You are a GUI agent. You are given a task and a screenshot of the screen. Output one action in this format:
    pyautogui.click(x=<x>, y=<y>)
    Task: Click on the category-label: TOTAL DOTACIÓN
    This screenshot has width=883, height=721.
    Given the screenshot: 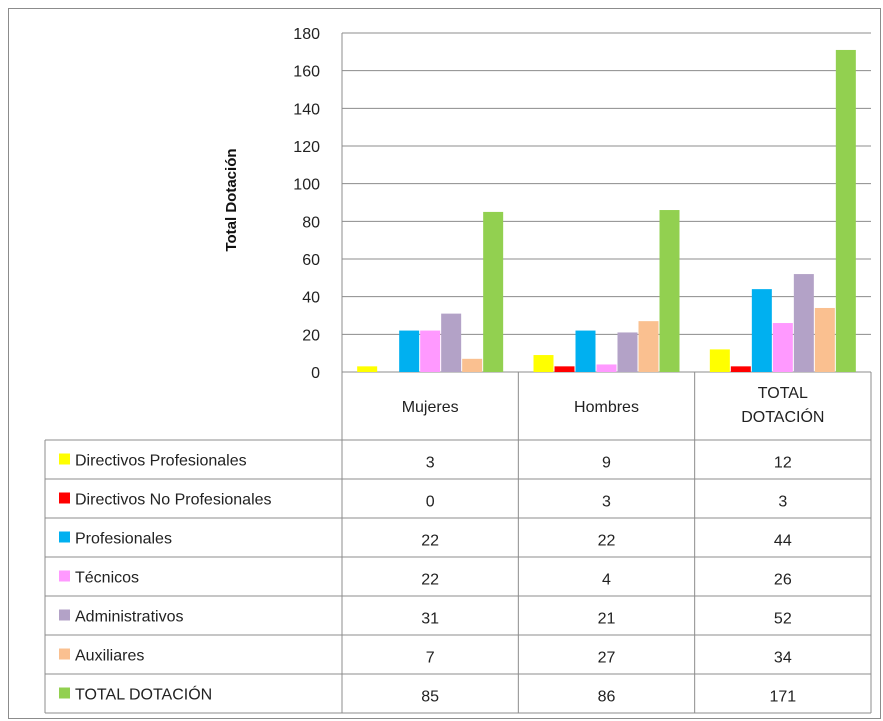 What is the action you would take?
    pyautogui.click(x=782, y=405)
    